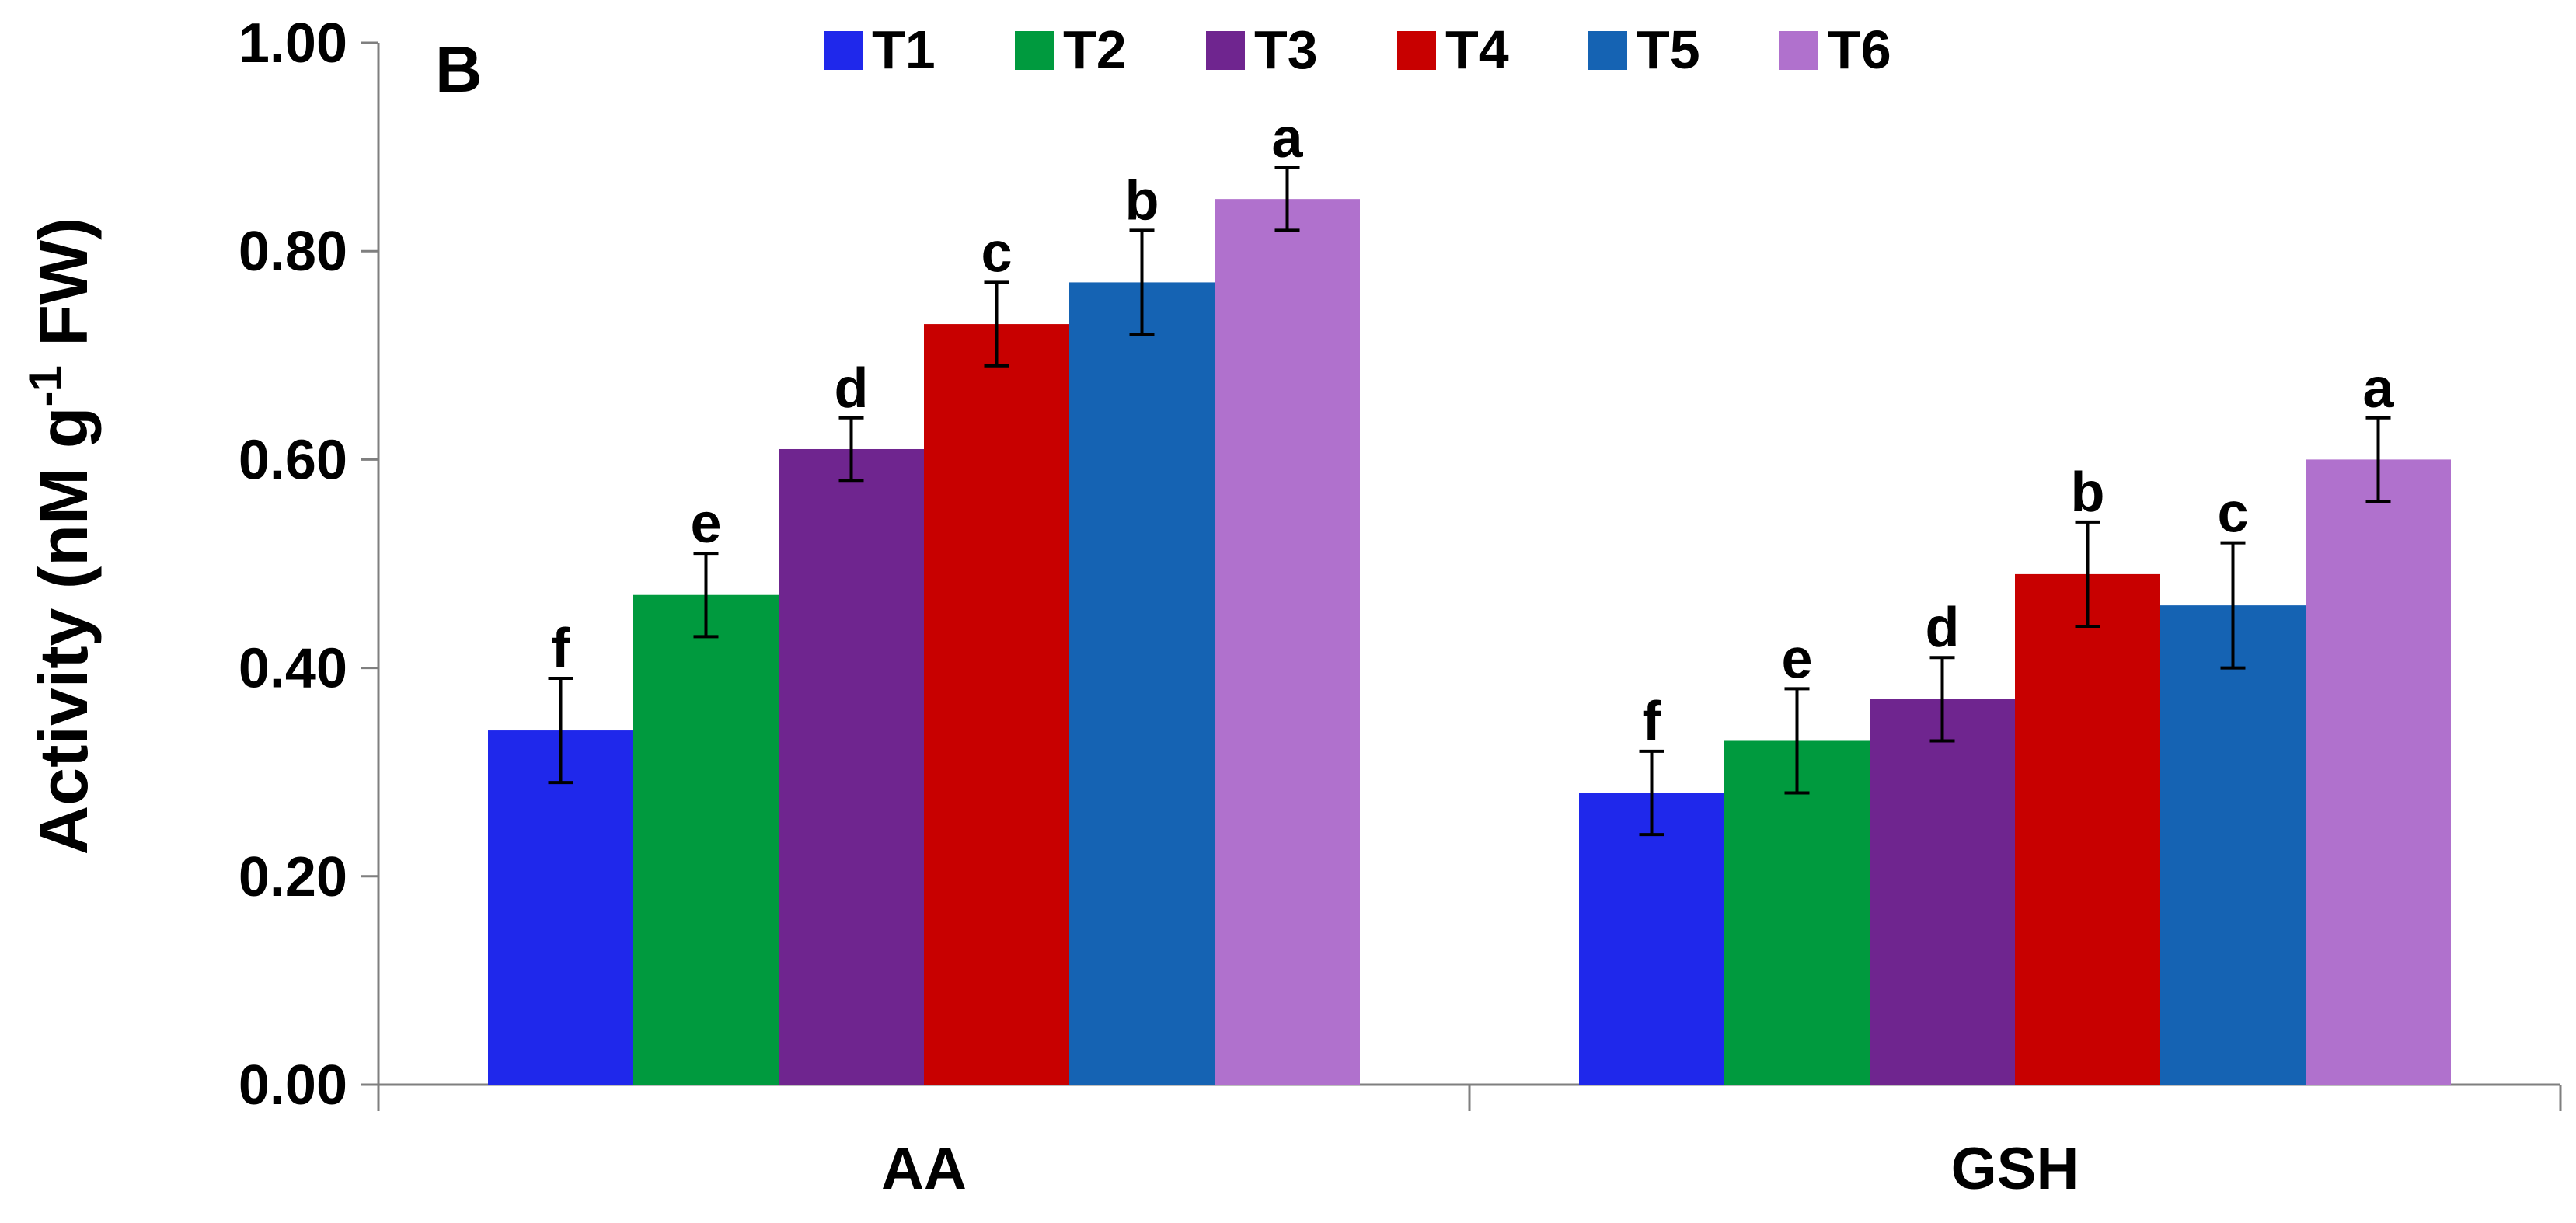 This screenshot has width=2576, height=1223. Describe the element at coordinates (1034, 50) in the screenshot. I see `legend-swatch-t2` at that location.